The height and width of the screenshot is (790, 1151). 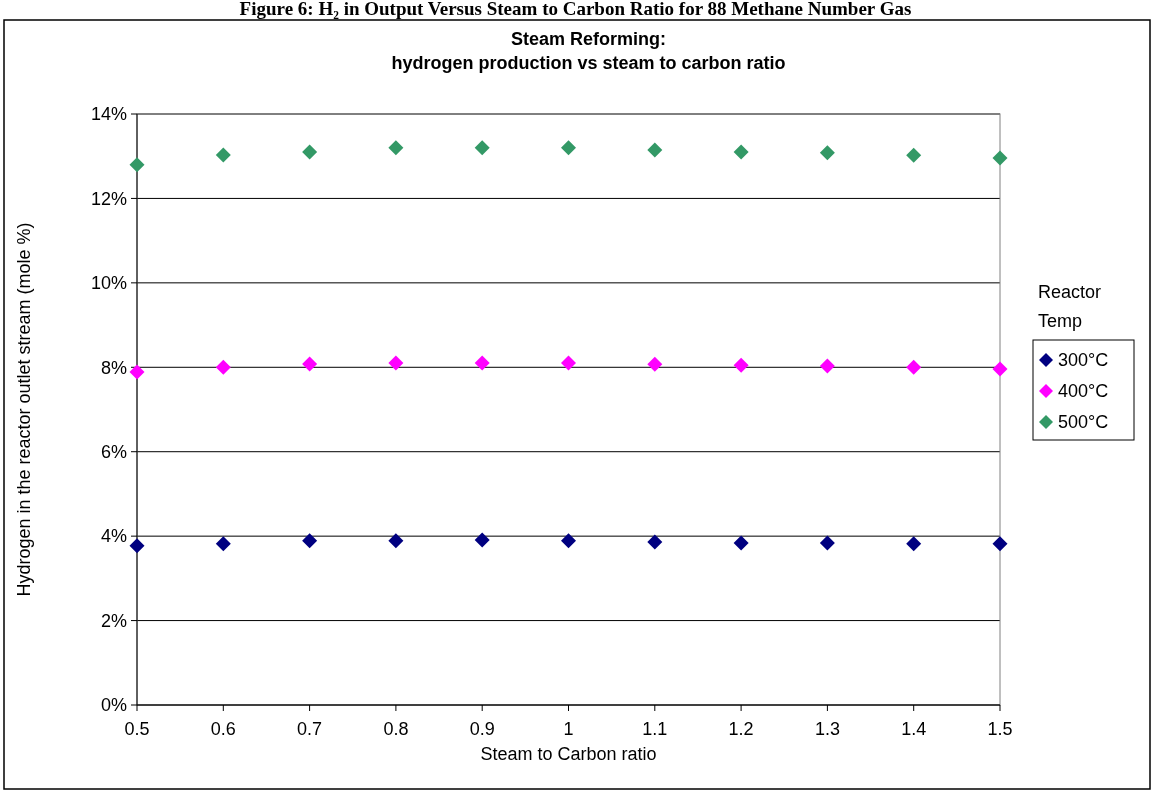 What do you see at coordinates (396, 729) in the screenshot?
I see `x-tick-label: 0.8` at bounding box center [396, 729].